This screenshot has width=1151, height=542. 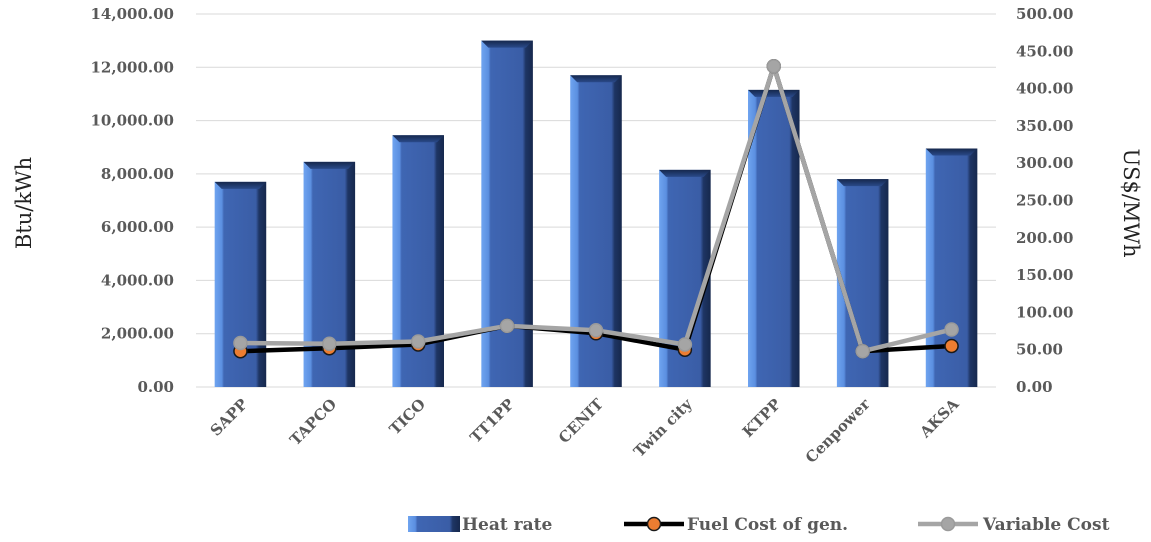 I want to click on category-label: Twin city, so click(x=663, y=427).